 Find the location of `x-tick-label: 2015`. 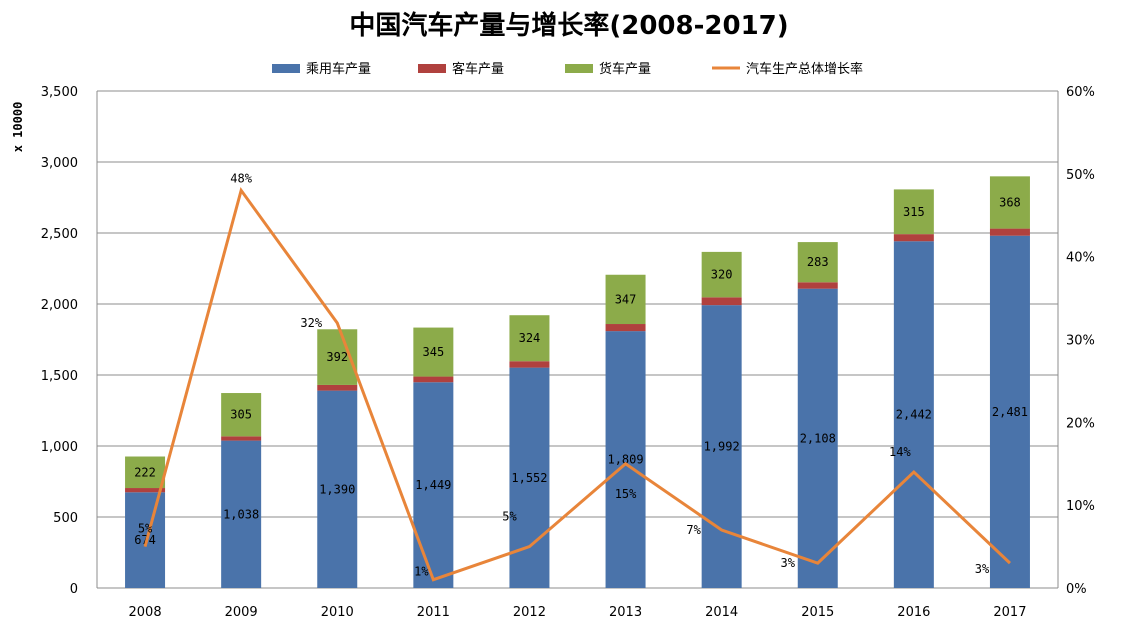

x-tick-label: 2015 is located at coordinates (817, 612).